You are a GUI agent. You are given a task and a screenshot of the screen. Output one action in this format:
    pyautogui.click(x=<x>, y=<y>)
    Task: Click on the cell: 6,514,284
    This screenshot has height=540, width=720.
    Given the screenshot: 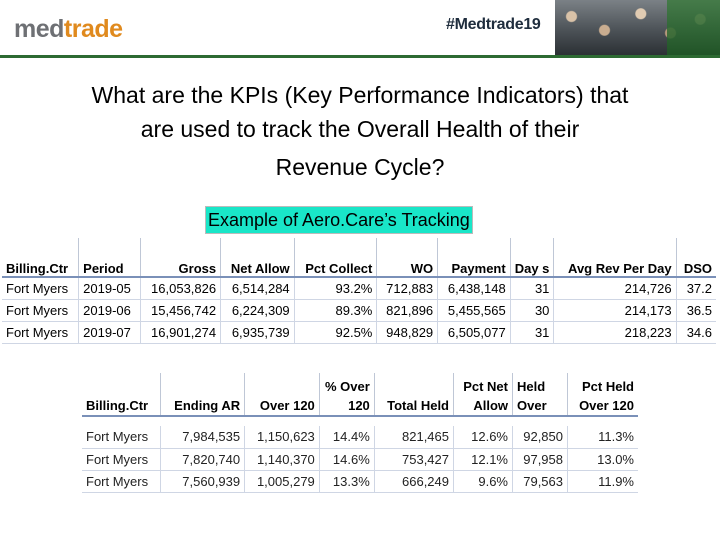 What is the action you would take?
    pyautogui.click(x=257, y=288)
    